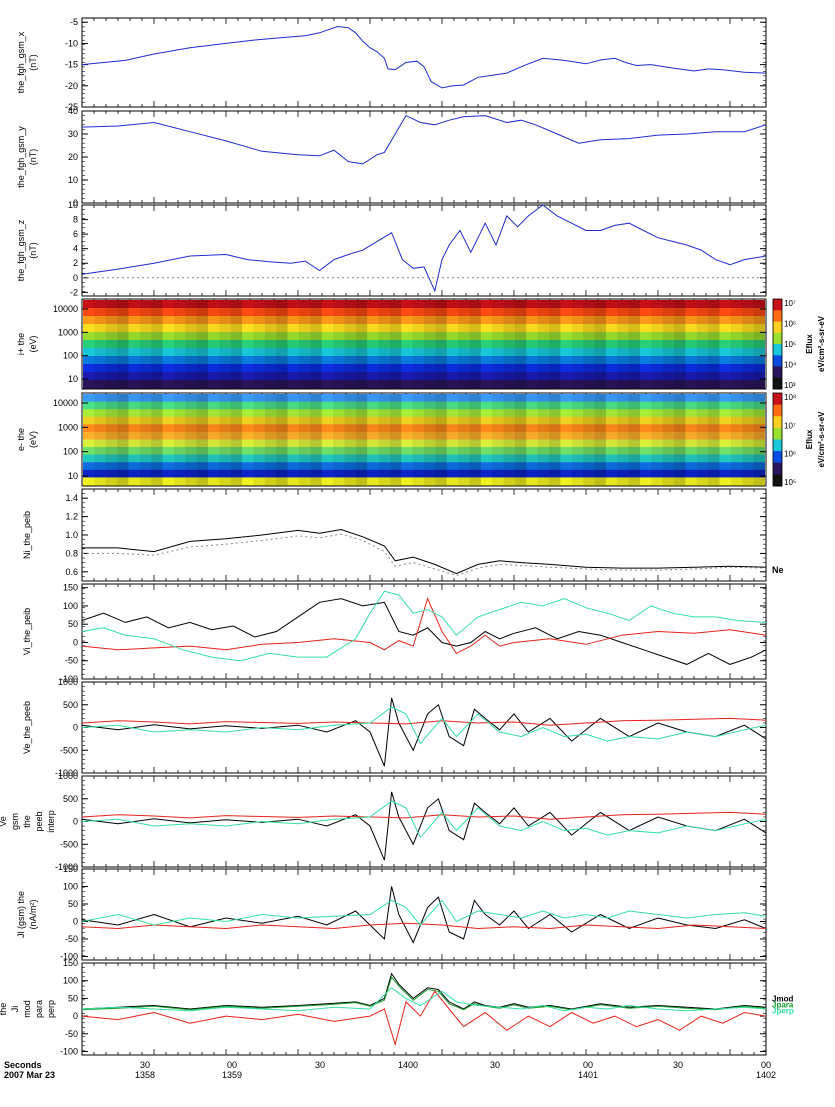 This screenshot has height=1107, width=835. Describe the element at coordinates (424, 721) in the screenshot. I see `series-line-red` at that location.